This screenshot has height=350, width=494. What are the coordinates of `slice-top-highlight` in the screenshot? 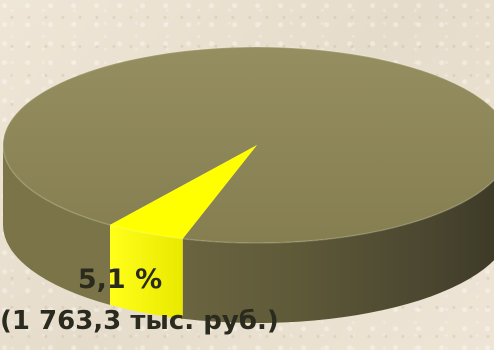 It's located at (183, 192).